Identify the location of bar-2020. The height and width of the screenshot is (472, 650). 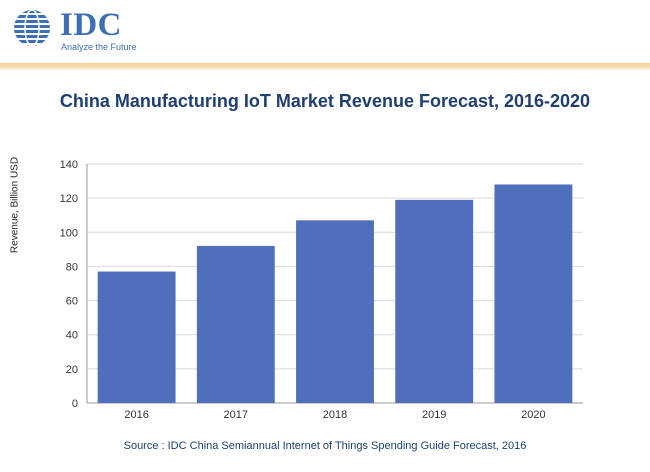
(533, 293).